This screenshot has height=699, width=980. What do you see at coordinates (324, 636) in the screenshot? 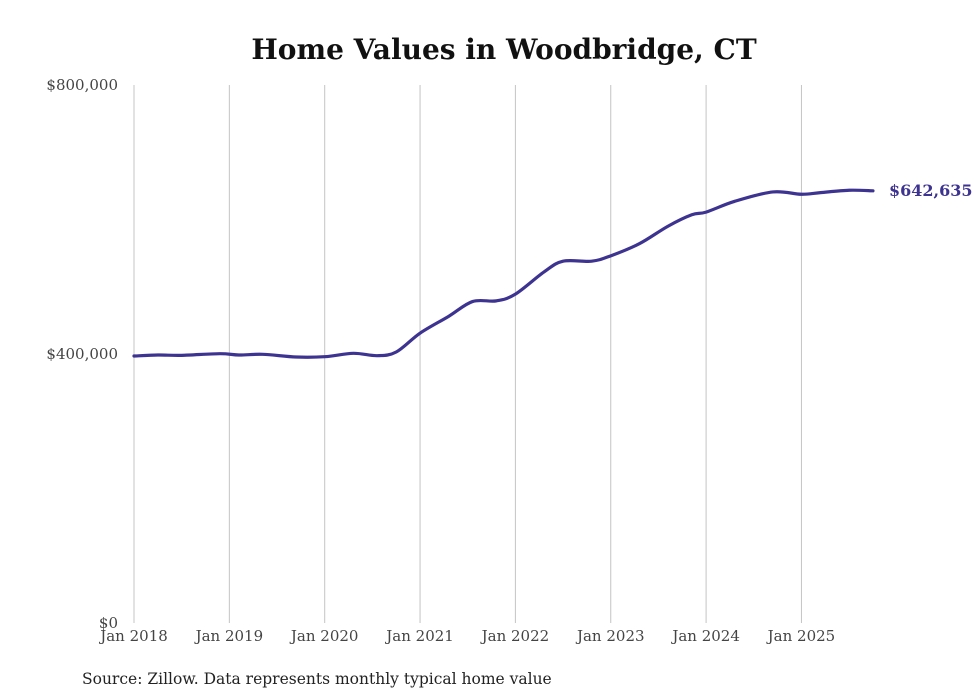
I see `x-tick-label: Jan 2020` at bounding box center [324, 636].